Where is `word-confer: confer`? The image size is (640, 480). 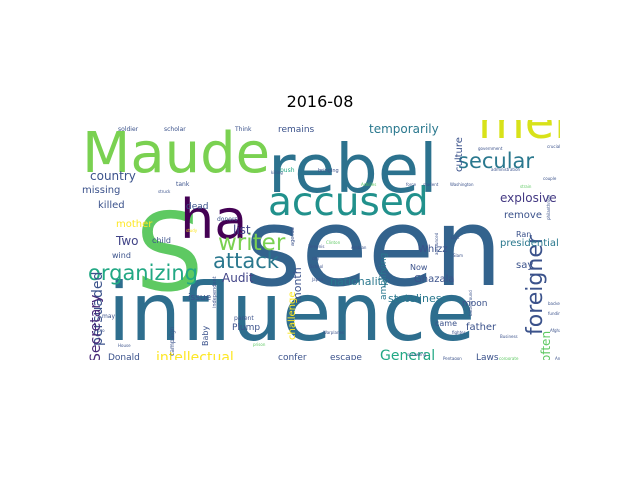
word-confer: confer is located at coordinates (292, 356).